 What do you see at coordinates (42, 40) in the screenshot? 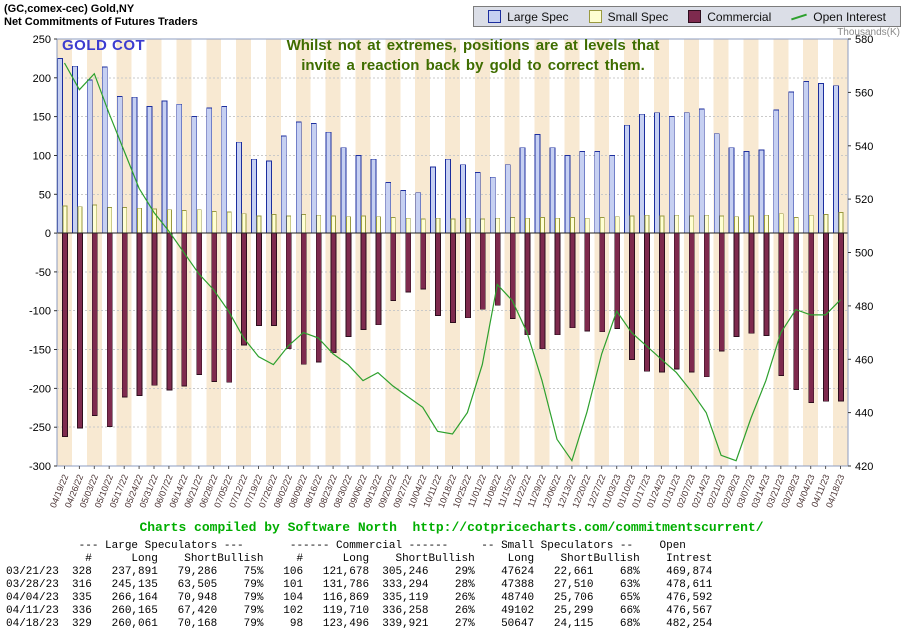
I see `svg-text: 250` at bounding box center [42, 40].